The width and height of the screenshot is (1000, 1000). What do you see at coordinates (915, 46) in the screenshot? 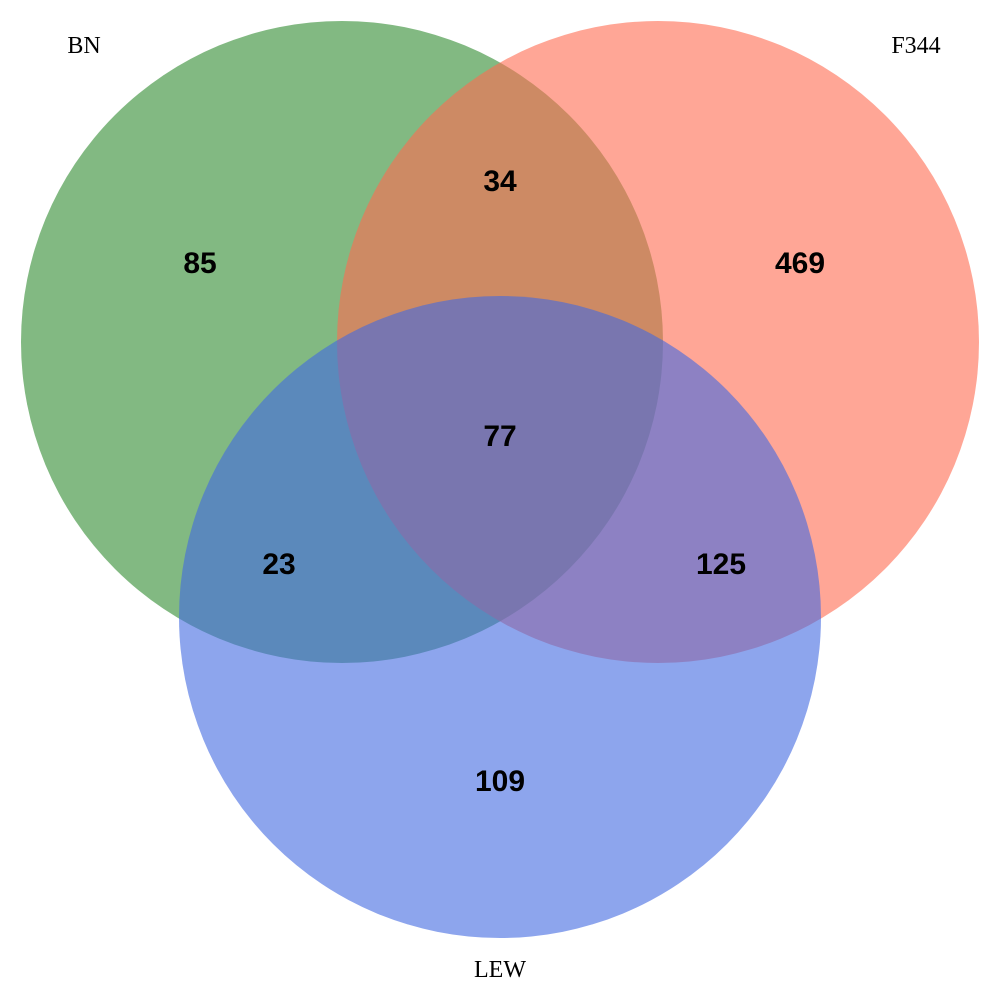
I see `set-label-f344: F344` at bounding box center [915, 46].